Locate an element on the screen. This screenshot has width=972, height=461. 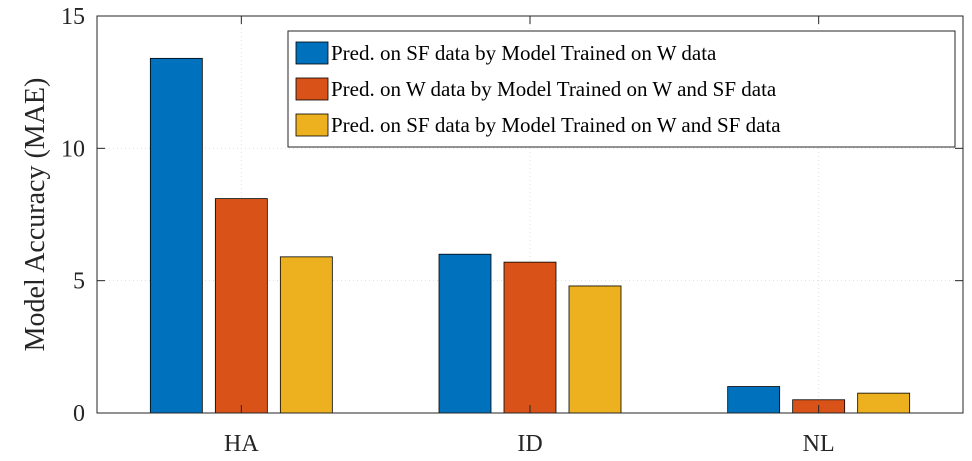
y-axis-label: Model Accuracy (MAE) is located at coordinates (35, 215).